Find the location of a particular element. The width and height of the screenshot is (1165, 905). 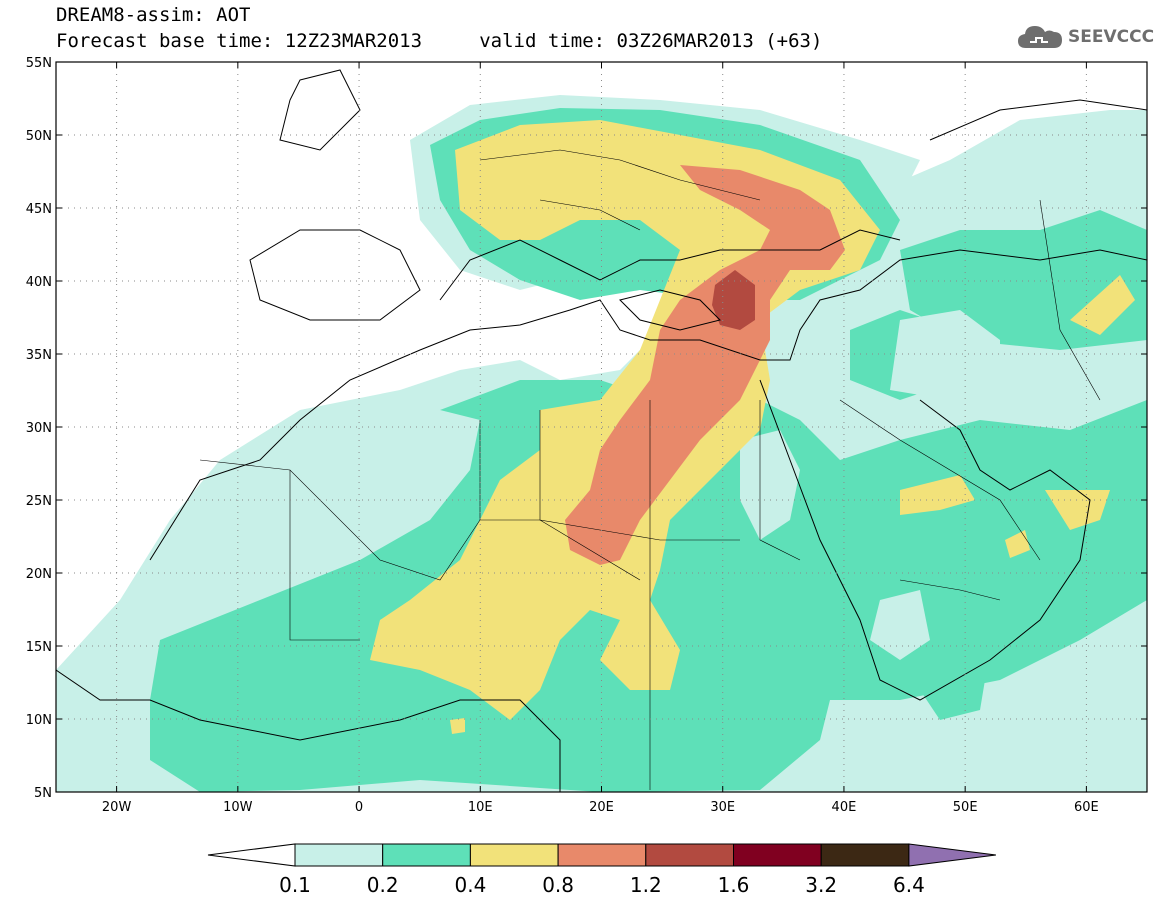

colorbar-label: 6.4 is located at coordinates (909, 885).